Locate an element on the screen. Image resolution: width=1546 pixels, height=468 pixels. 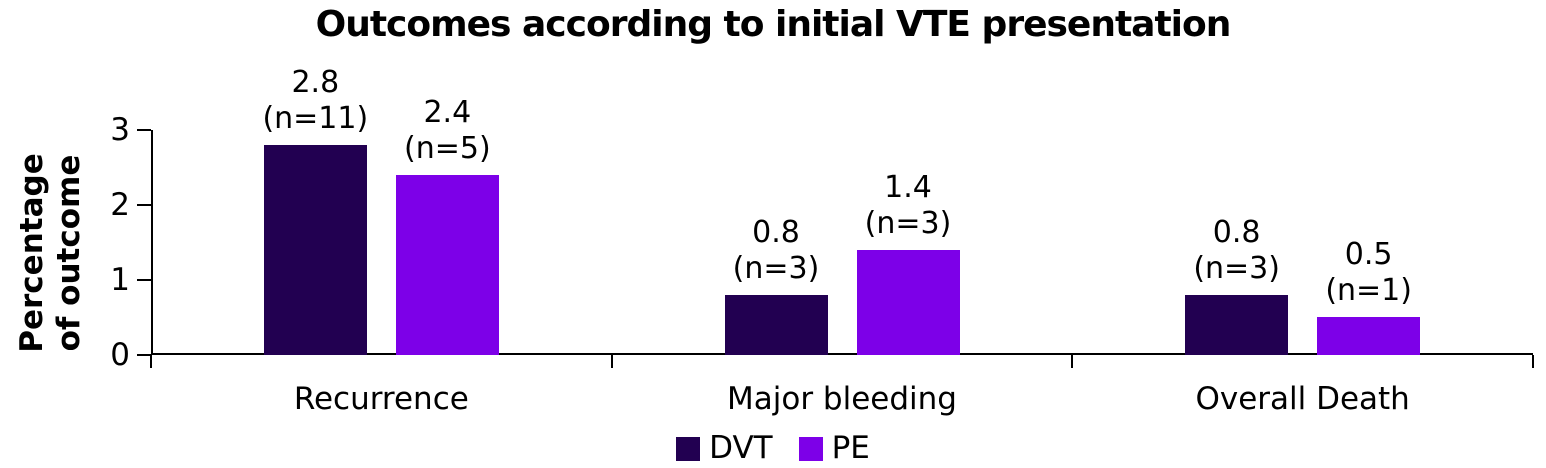
bar-value-dvt-overall-death: 0.8 is located at coordinates (1236, 232).